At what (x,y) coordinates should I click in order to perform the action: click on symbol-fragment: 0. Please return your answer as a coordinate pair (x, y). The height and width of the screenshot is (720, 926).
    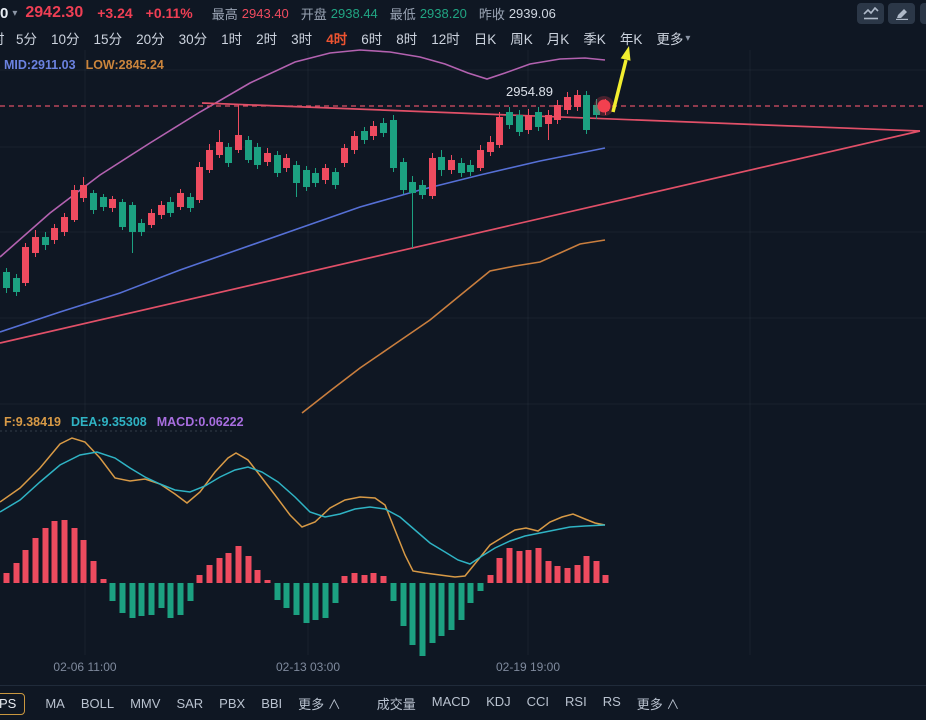
    Looking at the image, I should click on (4, 13).